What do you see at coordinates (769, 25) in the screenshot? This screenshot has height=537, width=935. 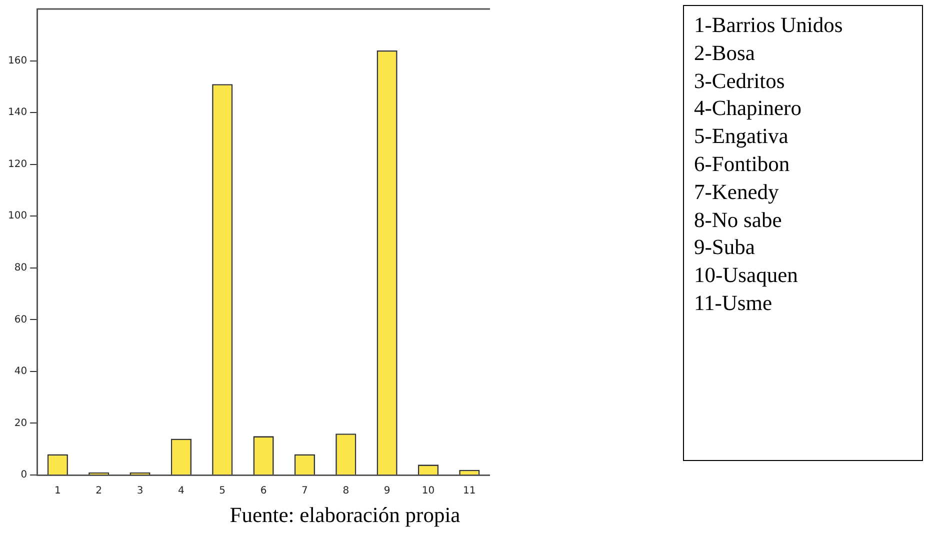 I see `text: 1-Barrios Unidos` at bounding box center [769, 25].